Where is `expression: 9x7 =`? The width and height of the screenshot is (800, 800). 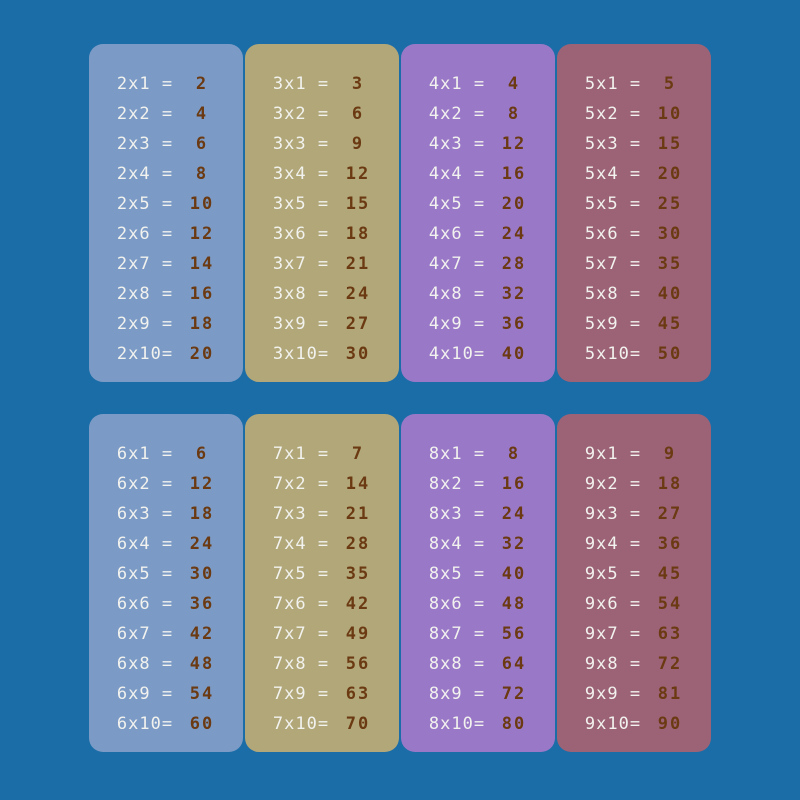
expression: 9x7 = is located at coordinates (613, 634).